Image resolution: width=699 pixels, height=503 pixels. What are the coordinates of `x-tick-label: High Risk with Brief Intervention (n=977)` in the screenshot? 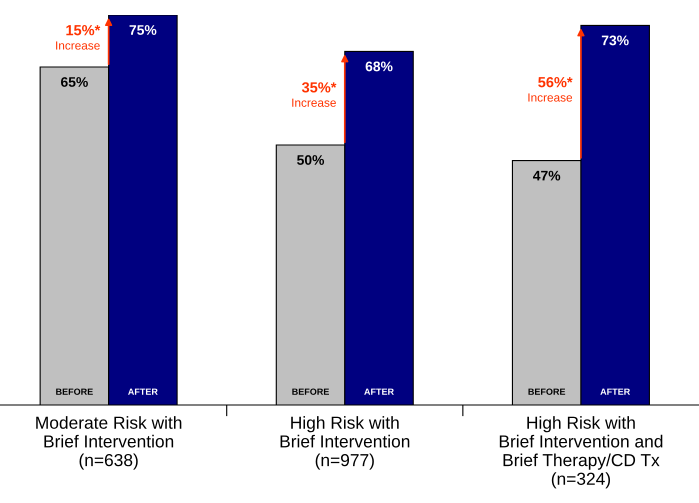 It's located at (345, 443).